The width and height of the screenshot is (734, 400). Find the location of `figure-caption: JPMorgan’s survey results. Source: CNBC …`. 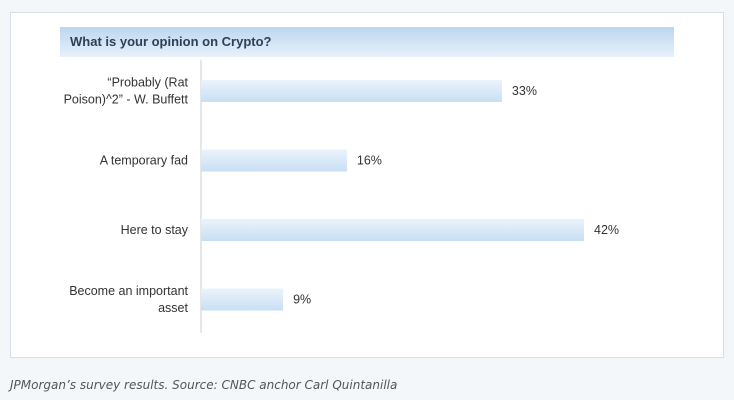

figure-caption: JPMorgan’s survey results. Source: CNBC … is located at coordinates (204, 385).